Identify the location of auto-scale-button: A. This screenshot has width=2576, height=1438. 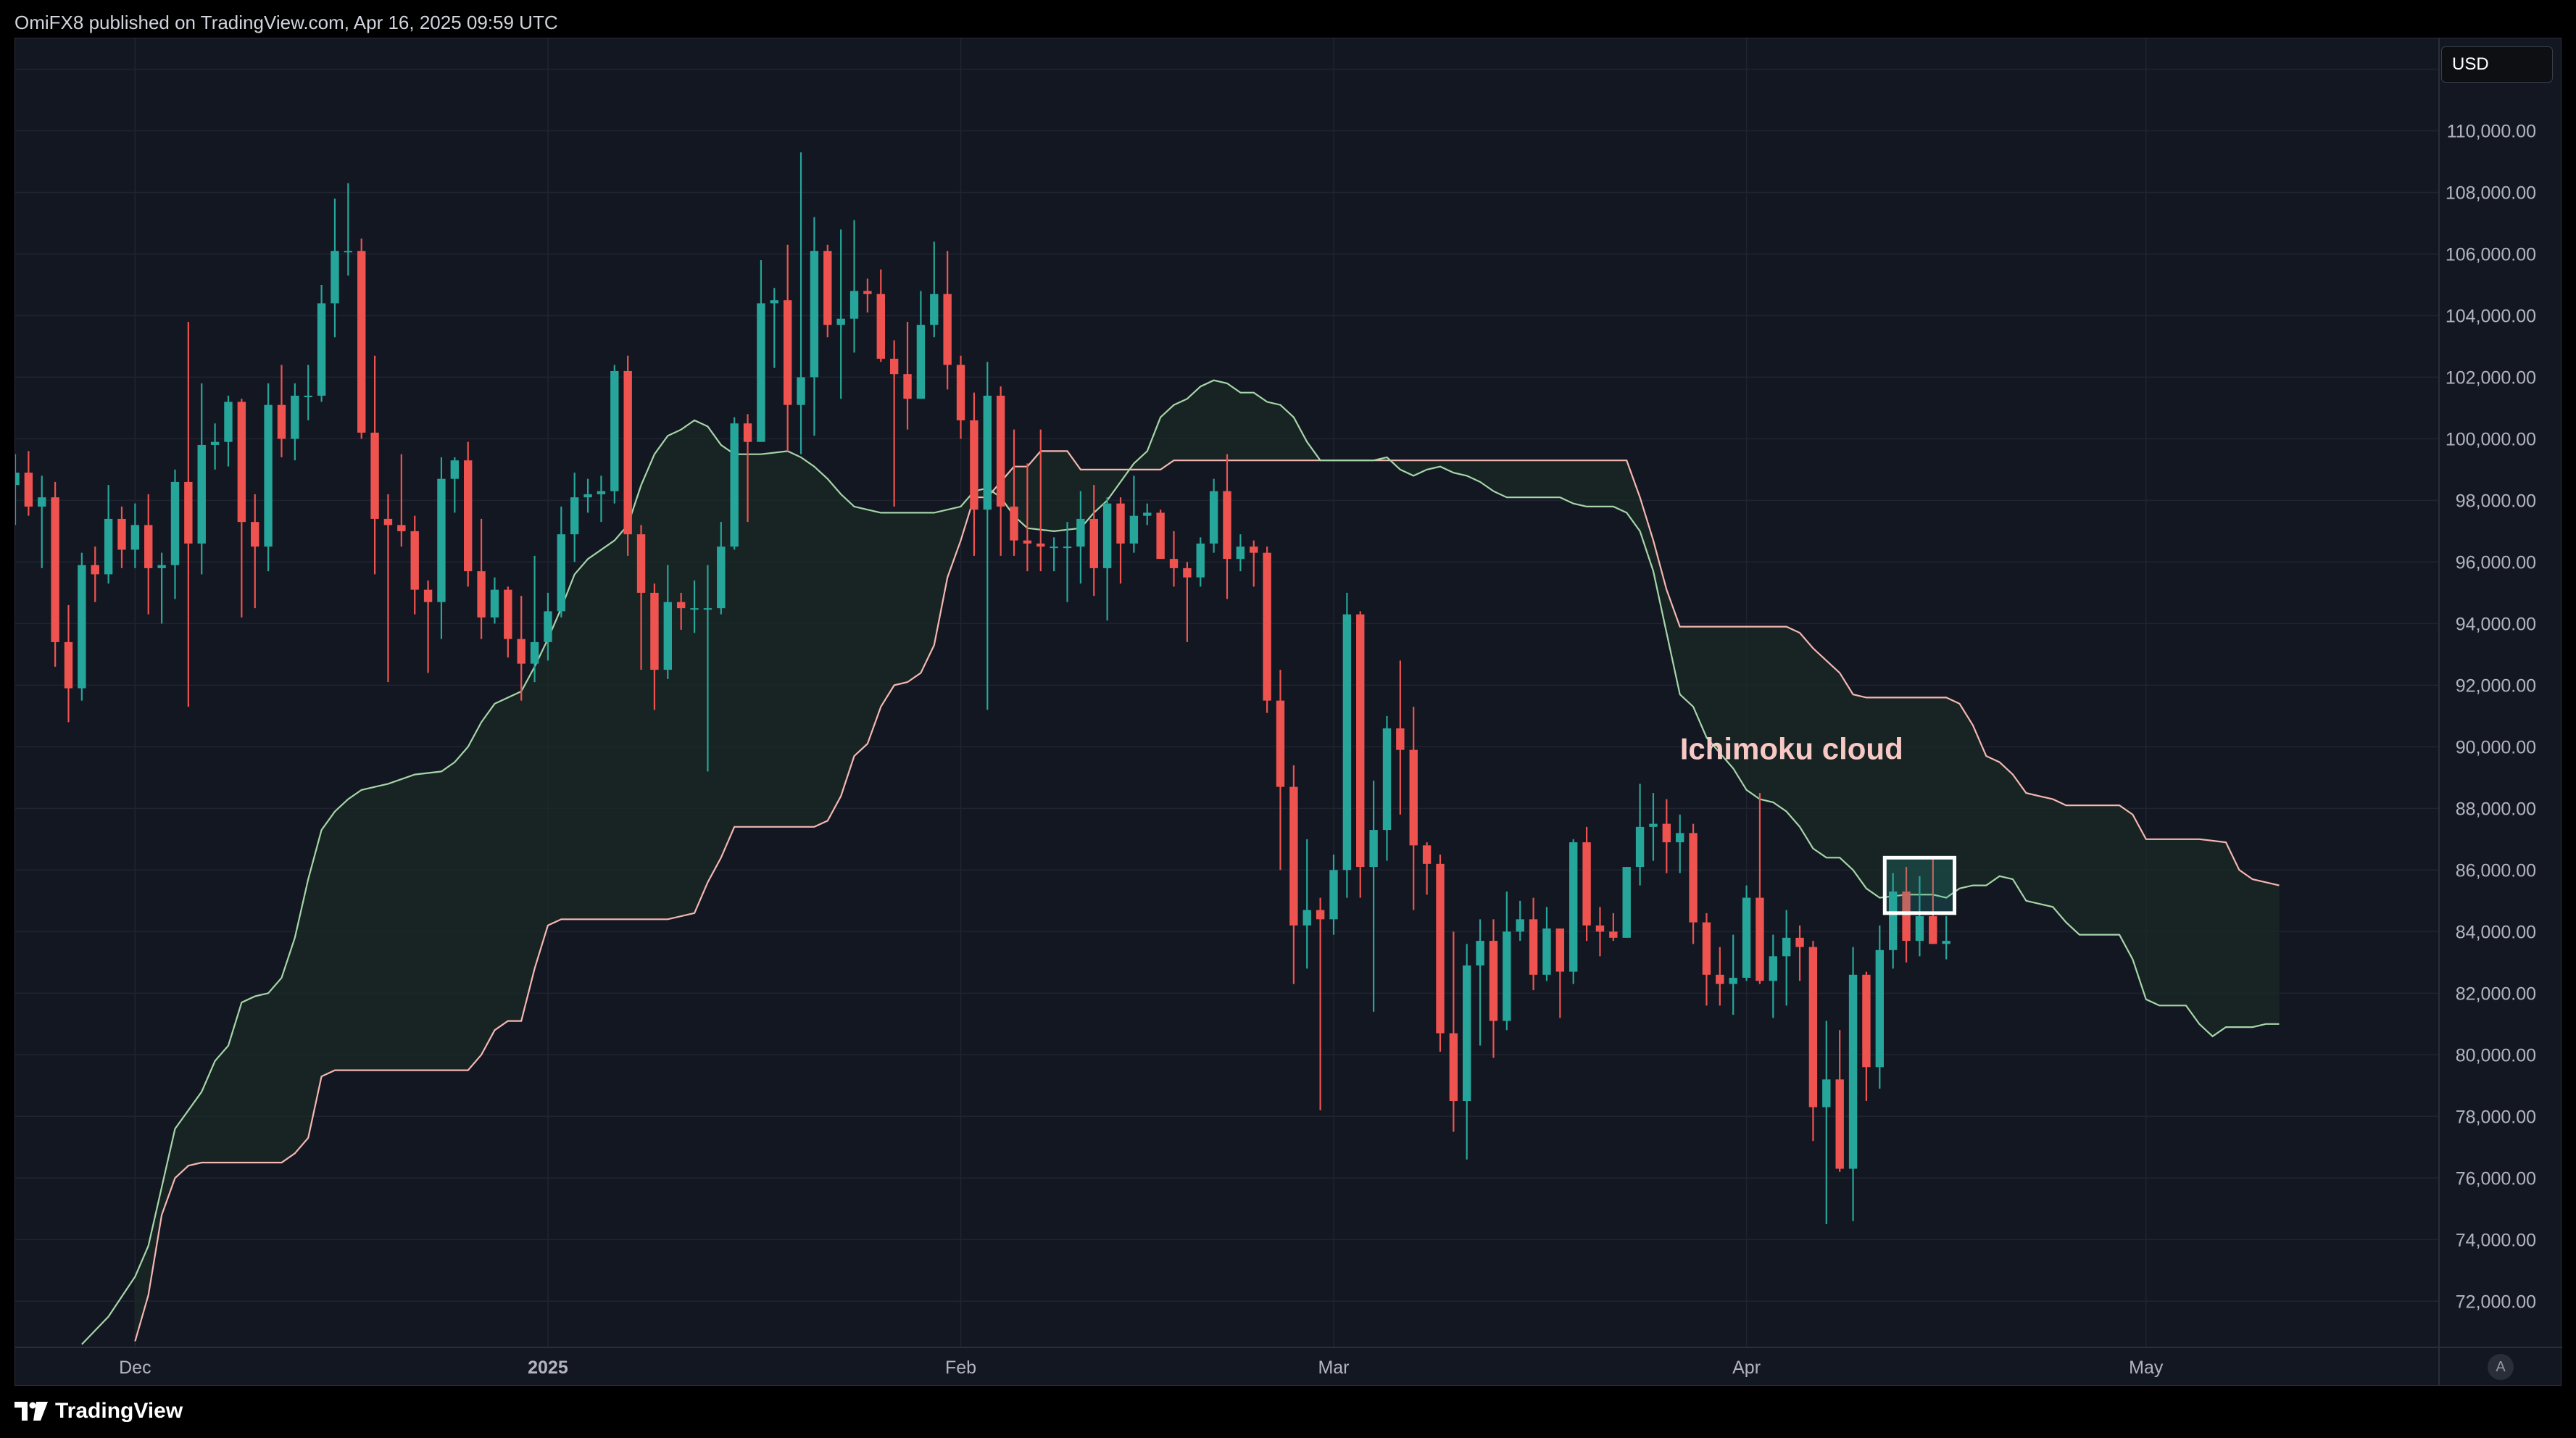
(2501, 1367).